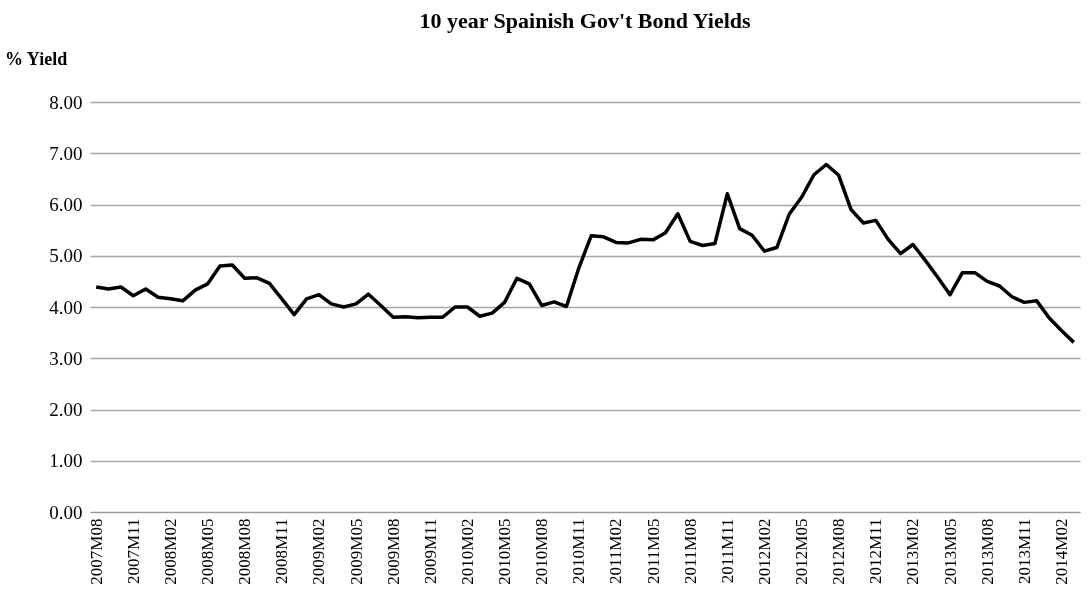 The height and width of the screenshot is (608, 1092). Describe the element at coordinates (66, 461) in the screenshot. I see `y-tick-label: 1.00` at that location.